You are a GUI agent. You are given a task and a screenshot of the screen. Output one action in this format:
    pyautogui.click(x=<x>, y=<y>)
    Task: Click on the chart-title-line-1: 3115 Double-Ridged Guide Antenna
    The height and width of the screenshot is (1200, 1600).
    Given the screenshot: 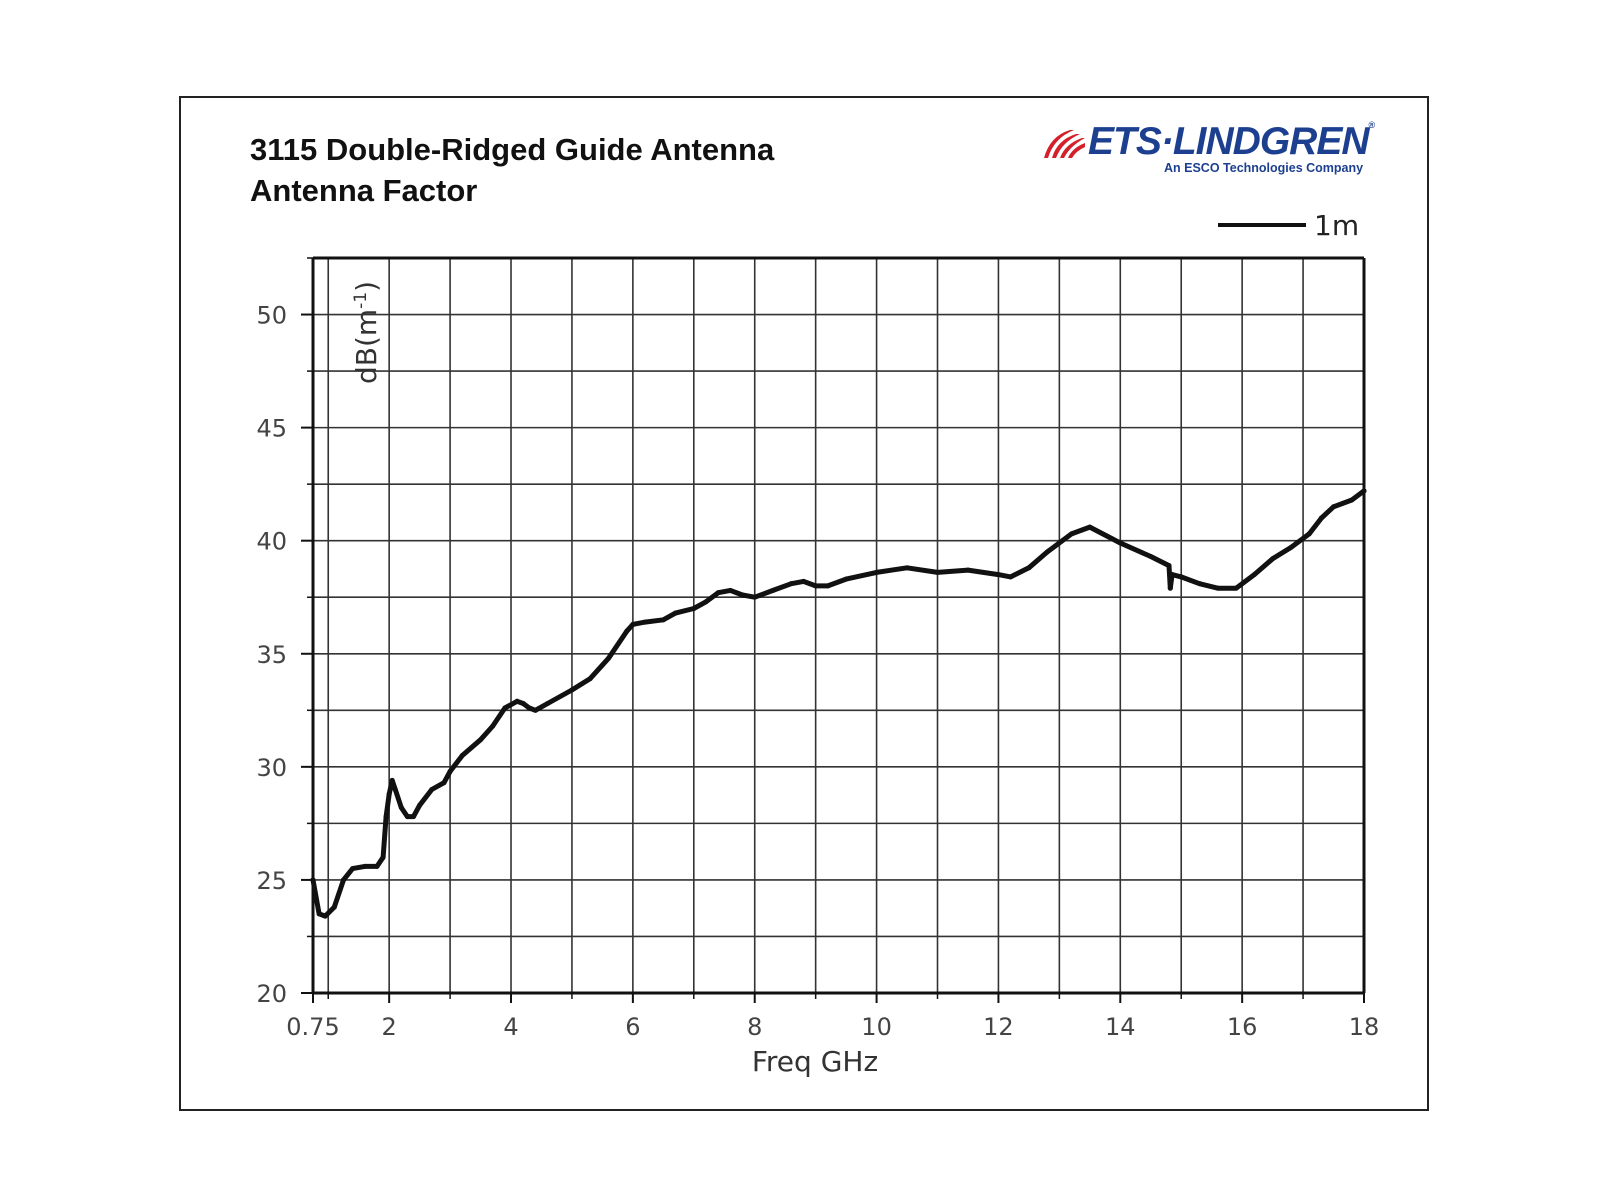 What is the action you would take?
    pyautogui.click(x=512, y=149)
    